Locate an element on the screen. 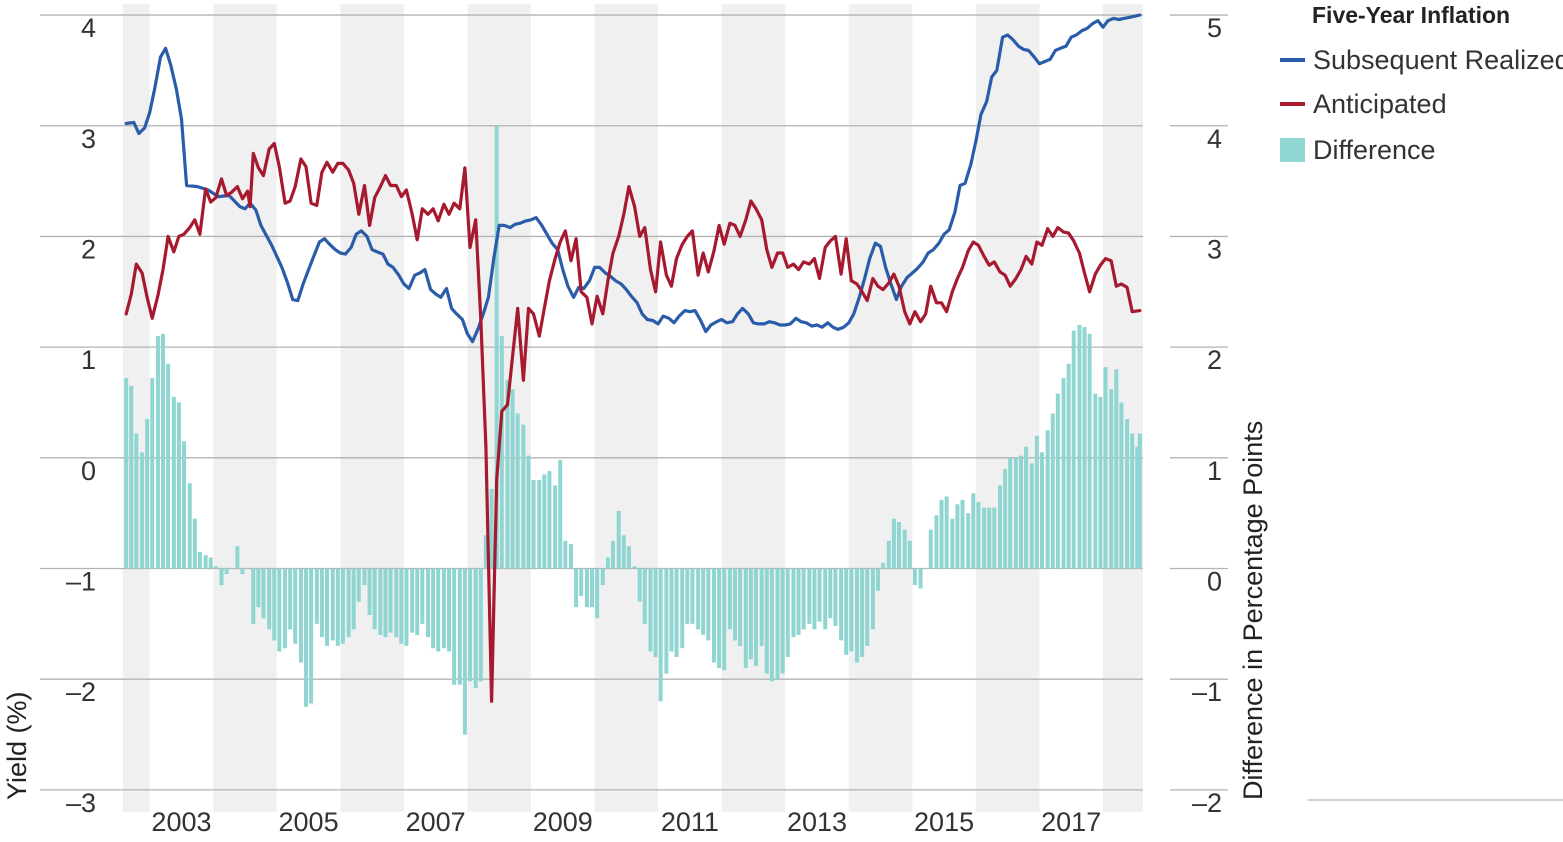 The height and width of the screenshot is (842, 1563). legend-label-realized: Subsequent Realized is located at coordinates (1438, 60).